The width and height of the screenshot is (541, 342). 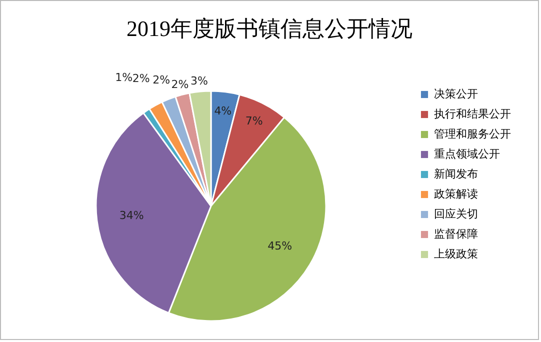 I want to click on data-label: 34%, so click(x=131, y=215).